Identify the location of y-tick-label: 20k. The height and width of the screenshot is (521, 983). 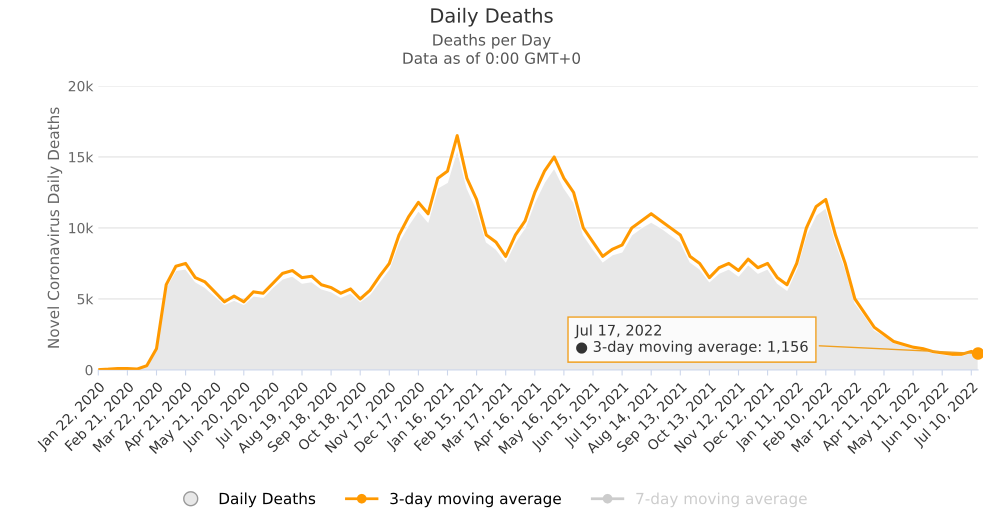
(81, 86).